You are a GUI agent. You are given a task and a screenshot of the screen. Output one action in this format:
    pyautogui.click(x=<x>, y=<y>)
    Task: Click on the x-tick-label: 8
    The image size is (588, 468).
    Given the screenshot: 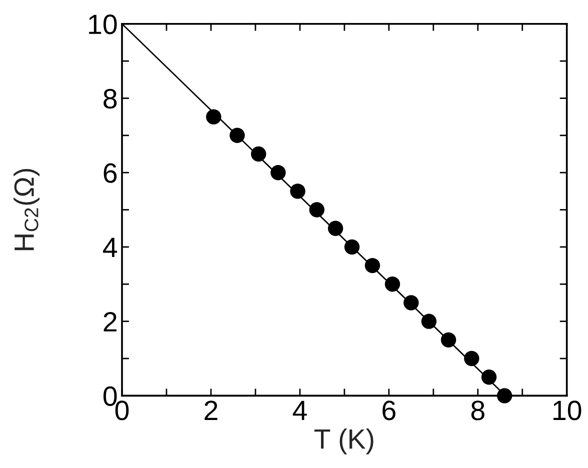 What is the action you would take?
    pyautogui.click(x=477, y=410)
    